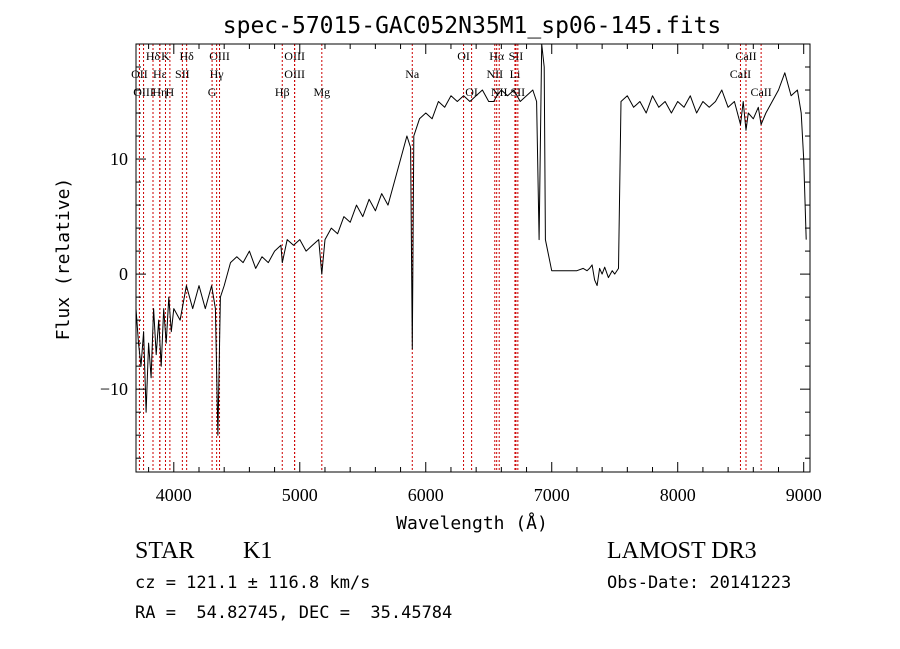 This screenshot has width=900, height=649. Describe the element at coordinates (153, 56) in the screenshot. I see `marker-label-0: Hδ` at that location.